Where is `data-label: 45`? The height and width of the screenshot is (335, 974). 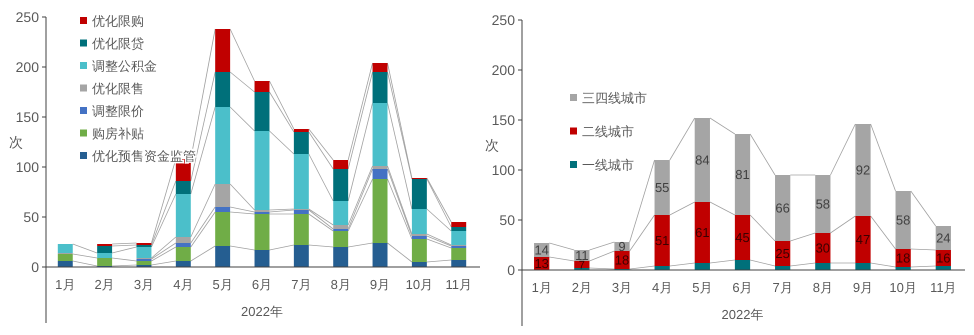 data-label: 45 is located at coordinates (742, 238).